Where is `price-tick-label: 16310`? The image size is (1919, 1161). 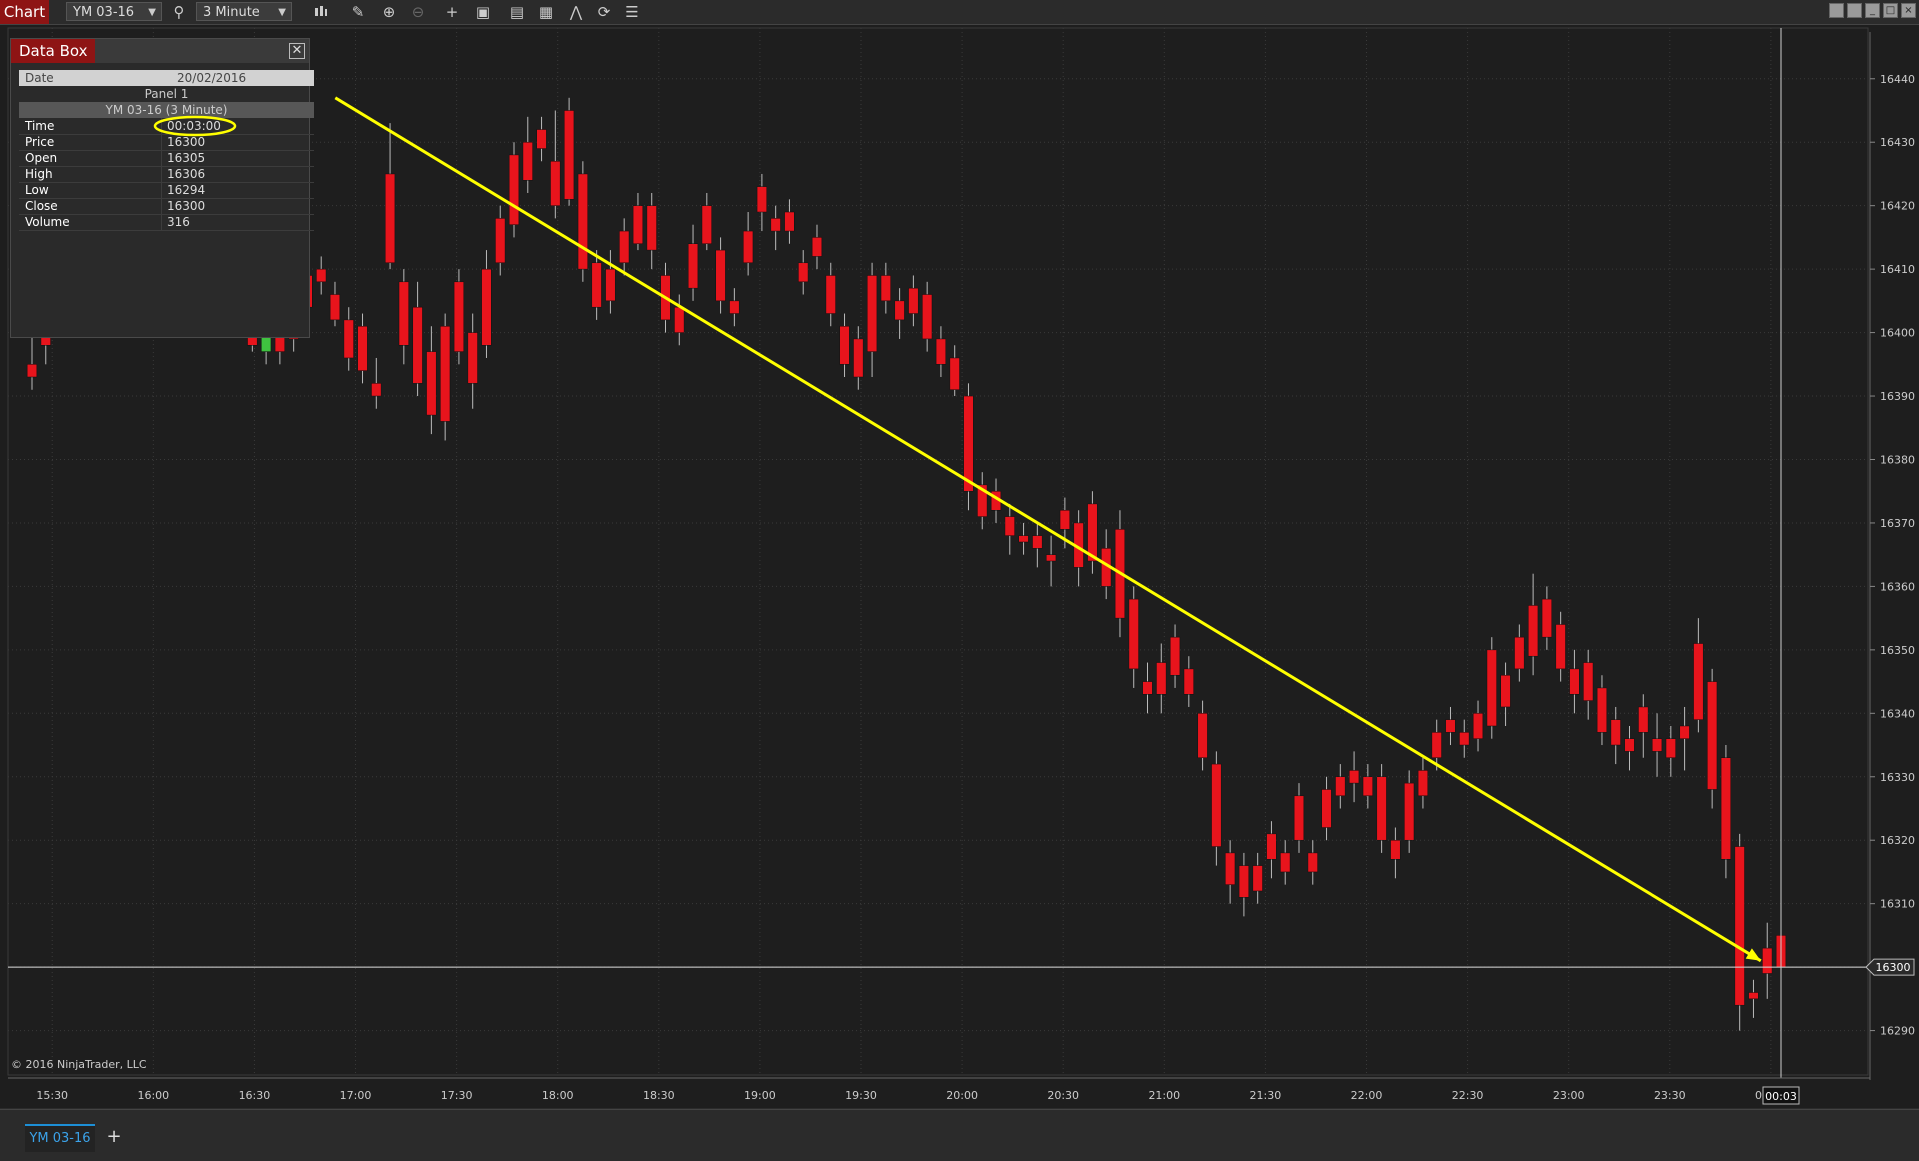
price-tick-label: 16310 is located at coordinates (1897, 904).